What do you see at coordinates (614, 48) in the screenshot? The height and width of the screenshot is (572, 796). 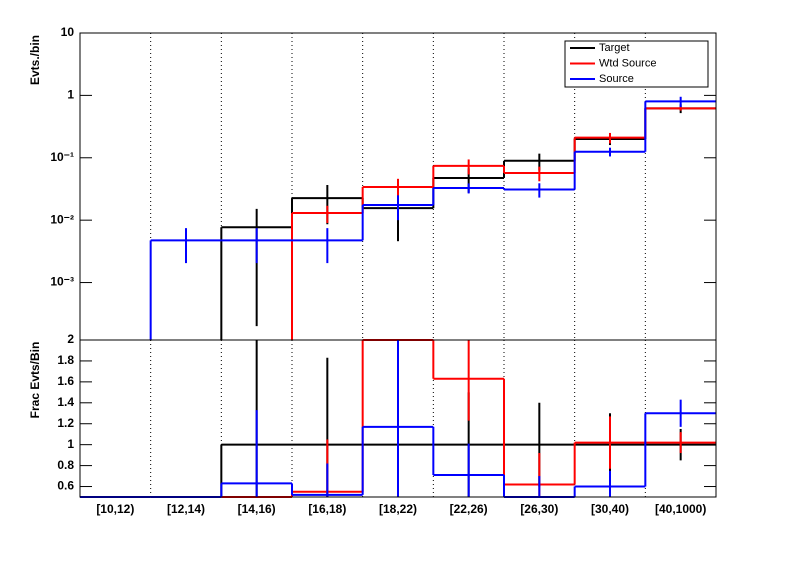 I see `legend-label: Target` at bounding box center [614, 48].